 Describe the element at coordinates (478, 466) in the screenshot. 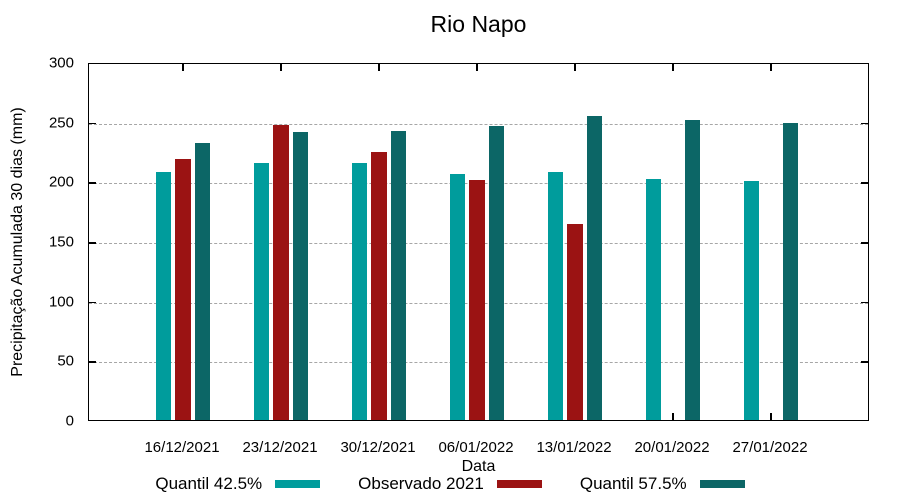

I see `x-axis-label: Data` at that location.